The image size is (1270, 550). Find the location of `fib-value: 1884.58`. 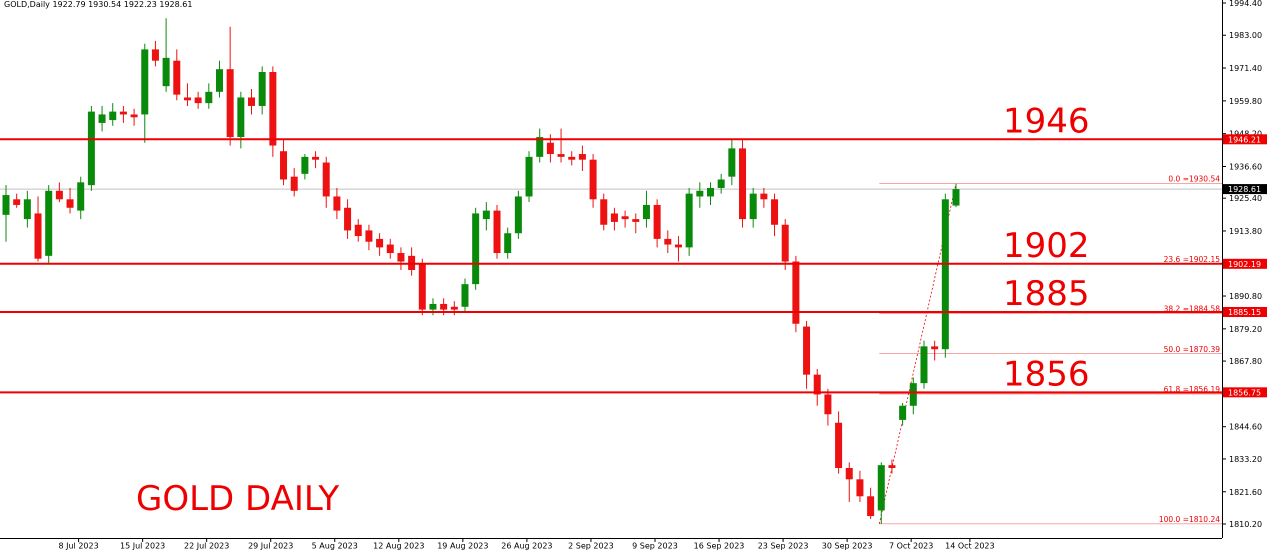

fib-value: 1884.58 is located at coordinates (1204, 309).